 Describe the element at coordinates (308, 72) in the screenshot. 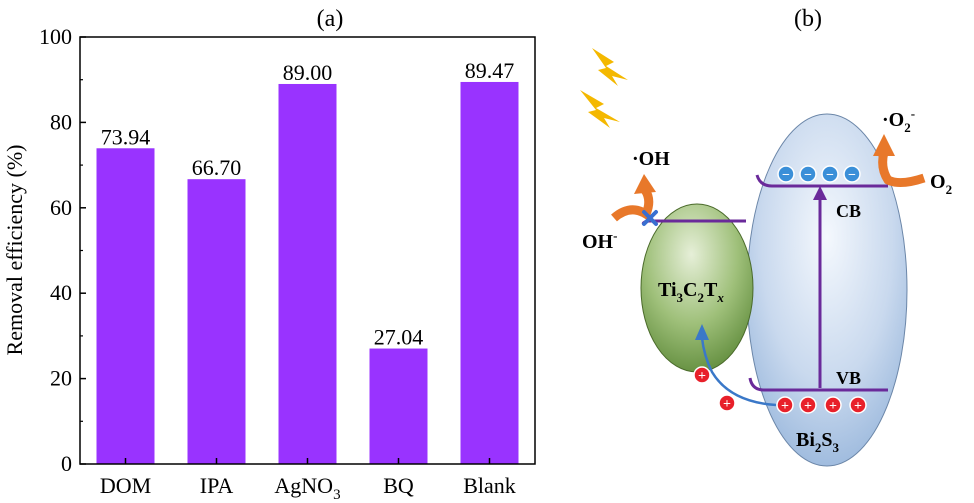

I see `bar-value-label: 89.00` at that location.